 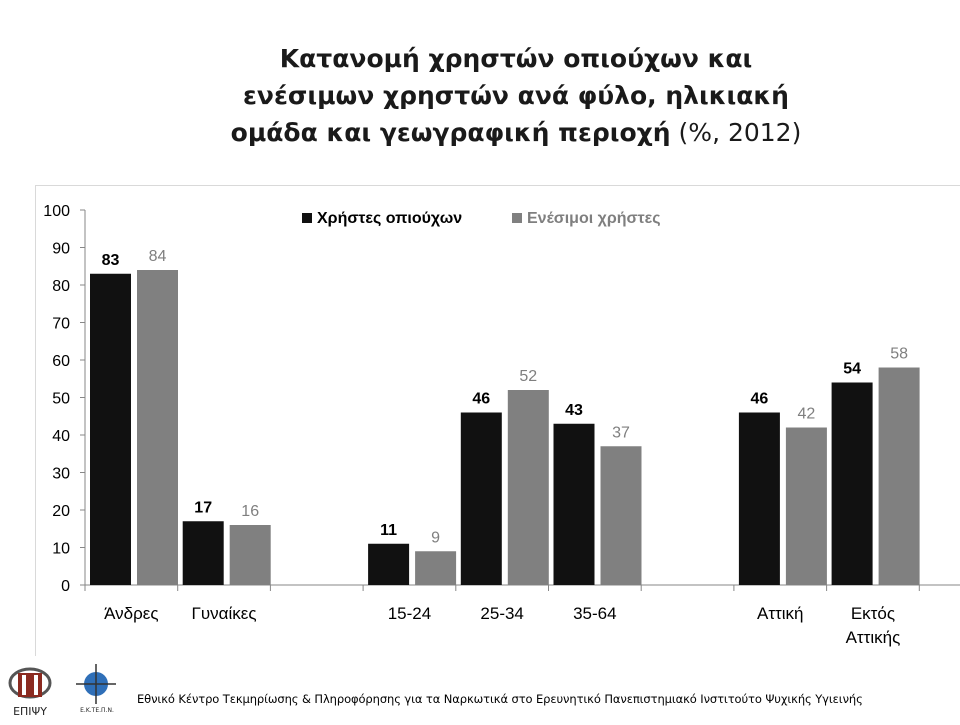 I want to click on title-line-1: Κατανομή χρηστών οπιούχων και, so click(x=516, y=58).